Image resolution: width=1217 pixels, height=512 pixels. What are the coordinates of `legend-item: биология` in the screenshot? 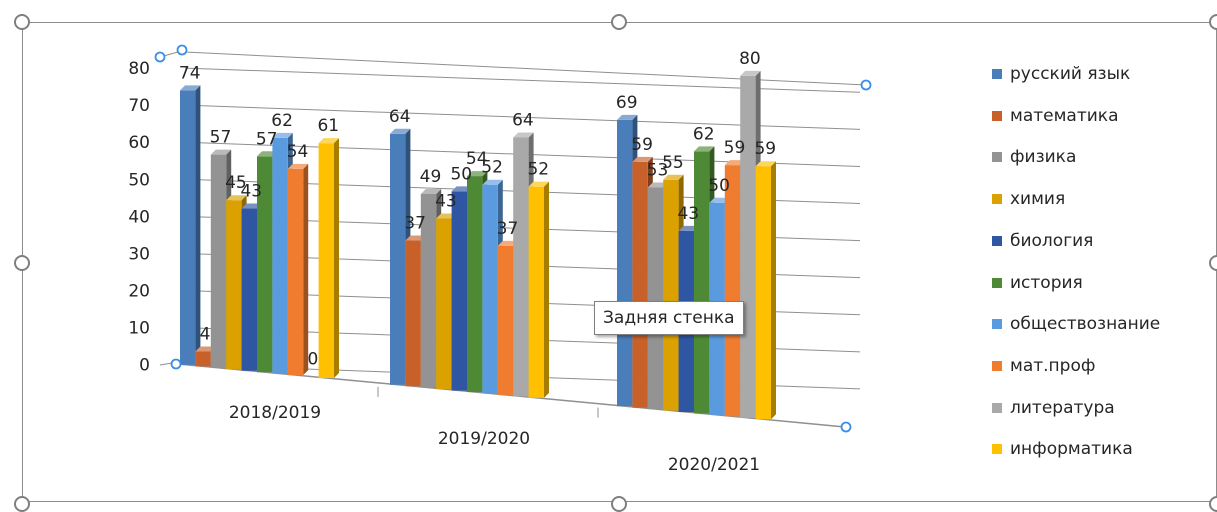 It's located at (1042, 241).